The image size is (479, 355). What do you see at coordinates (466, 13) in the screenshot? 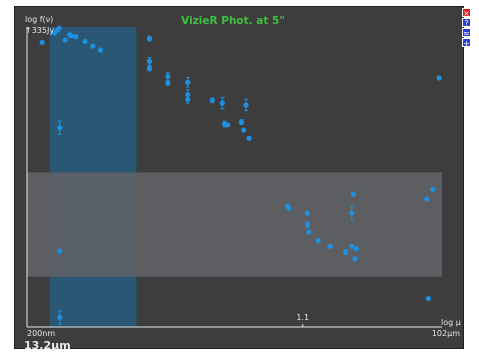
I see `close-icon: ×` at bounding box center [466, 13].